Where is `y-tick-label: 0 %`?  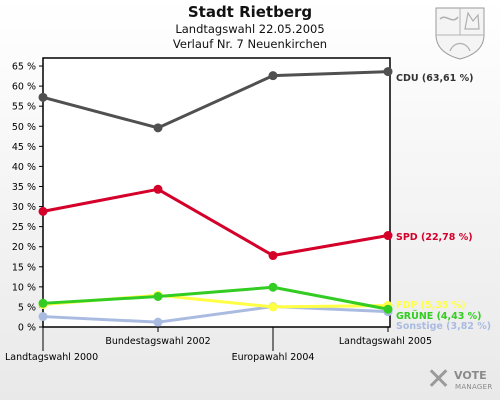
y-tick-label: 0 % is located at coordinates (27, 328).